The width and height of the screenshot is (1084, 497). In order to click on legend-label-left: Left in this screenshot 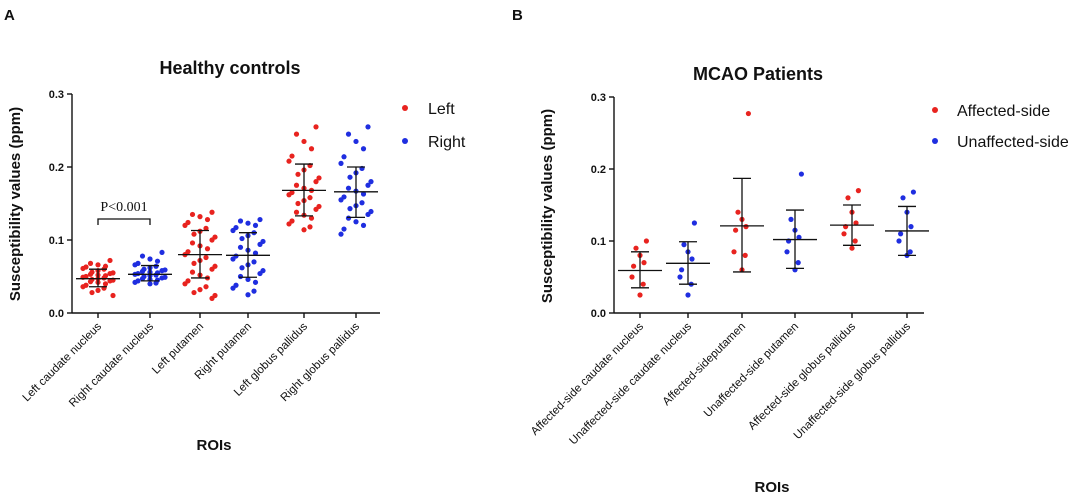, I will do `click(441, 109)`.